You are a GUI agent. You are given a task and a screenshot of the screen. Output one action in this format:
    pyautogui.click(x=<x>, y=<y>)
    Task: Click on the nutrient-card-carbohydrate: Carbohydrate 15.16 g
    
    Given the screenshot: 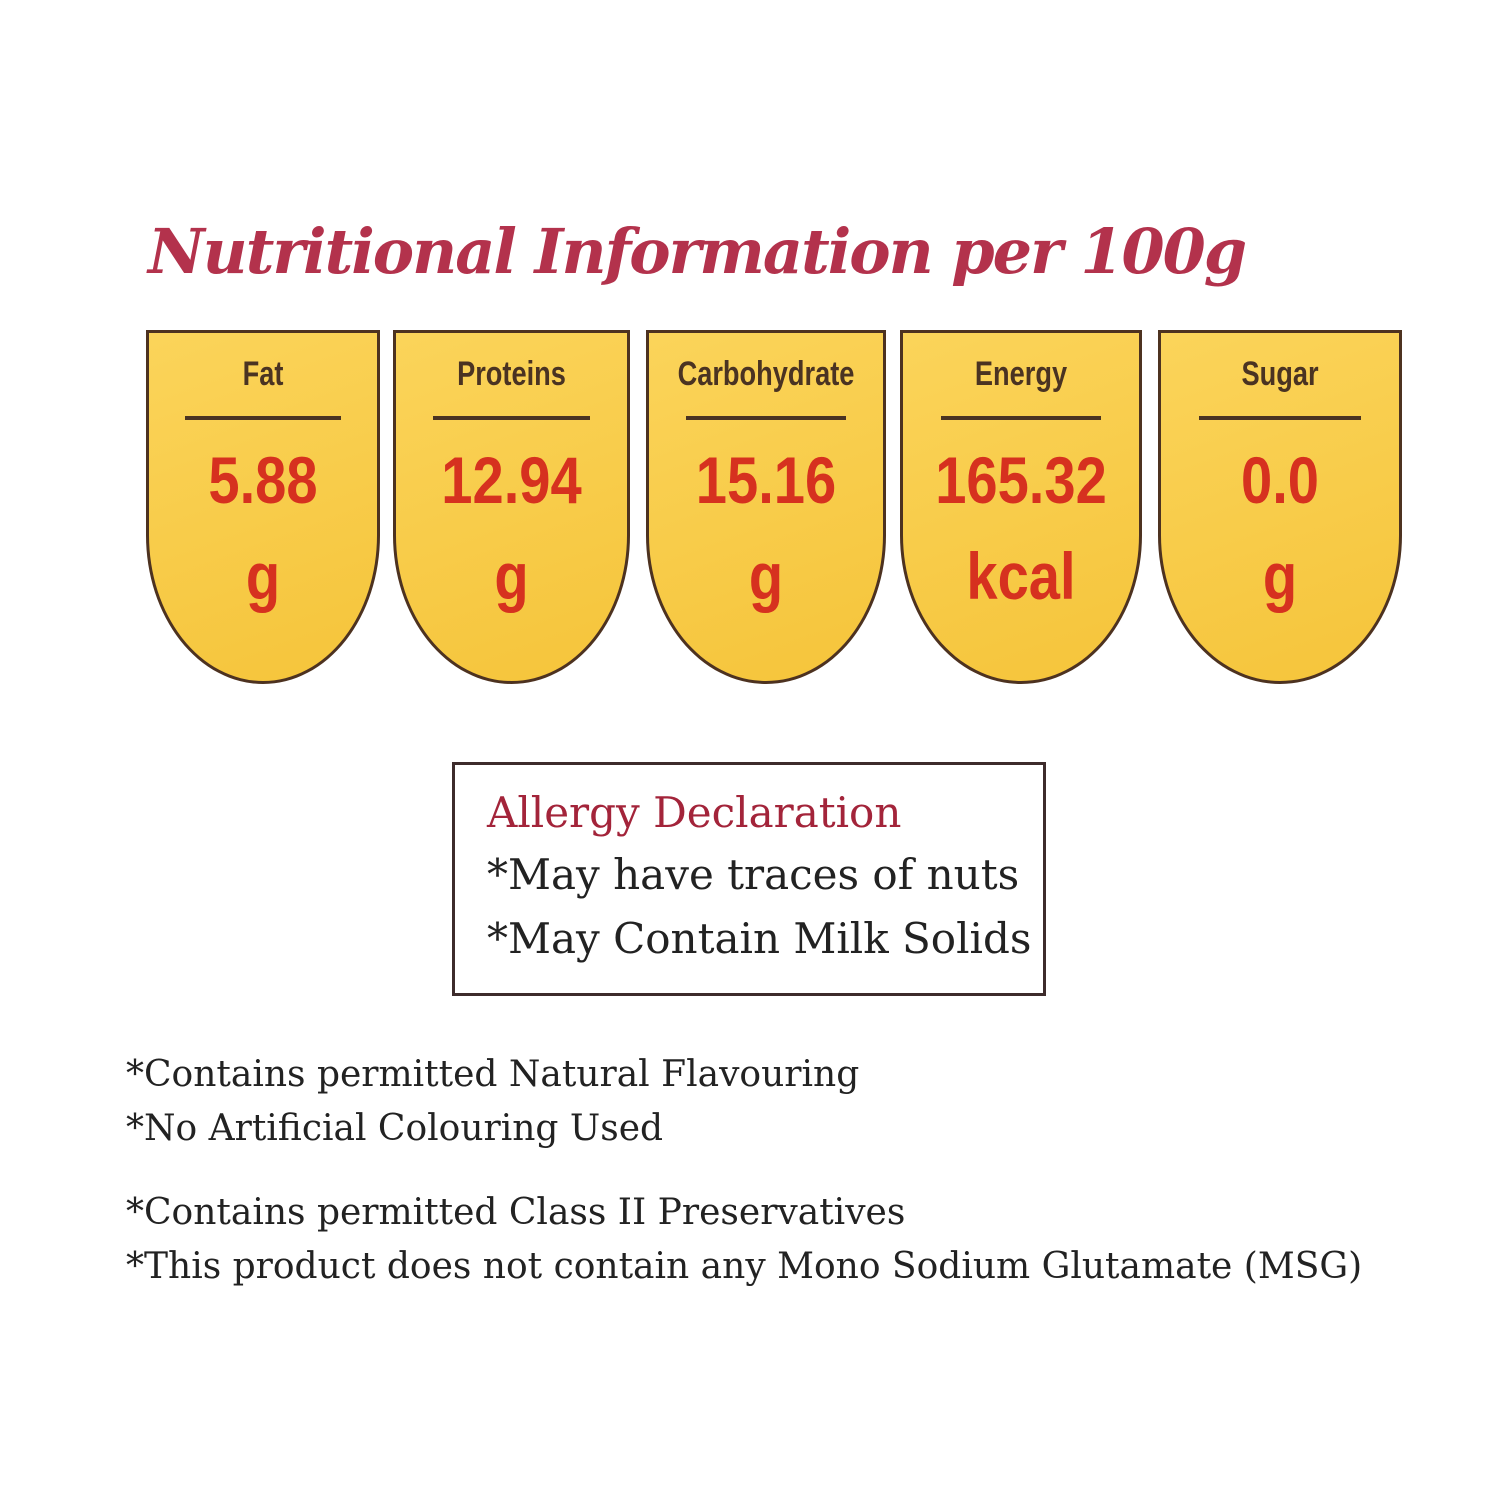 What is the action you would take?
    pyautogui.click(x=766, y=507)
    